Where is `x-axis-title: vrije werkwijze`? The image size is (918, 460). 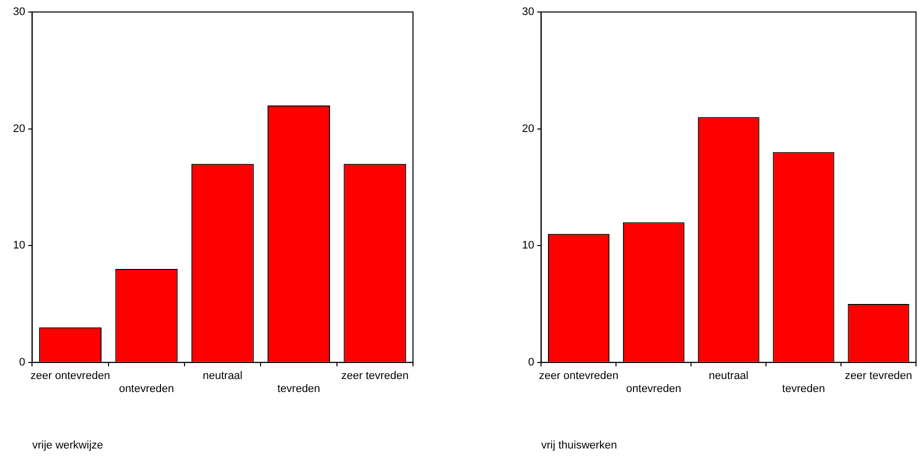
x-axis-title: vrije werkwijze is located at coordinates (68, 445).